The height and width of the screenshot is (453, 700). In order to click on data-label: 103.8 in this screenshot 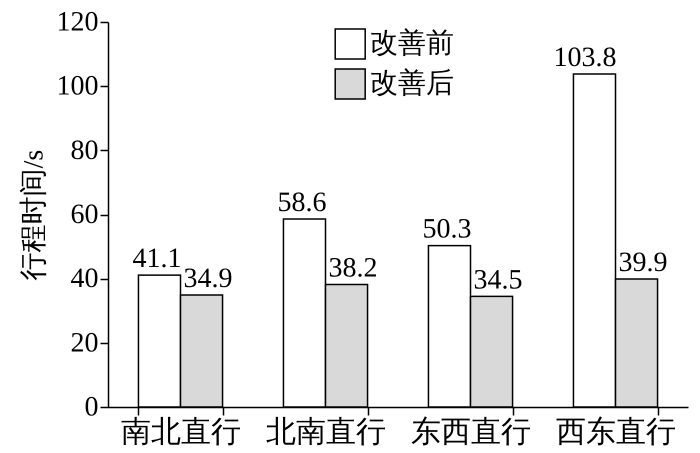, I will do `click(585, 57)`.